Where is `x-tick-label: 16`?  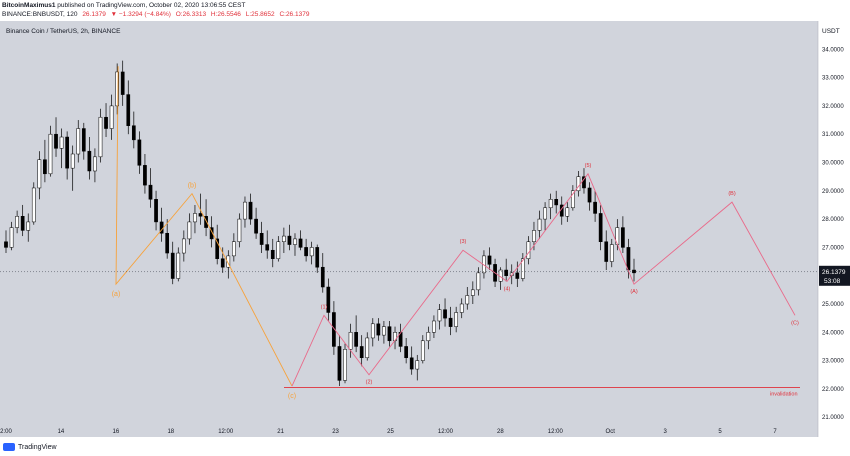
x-tick-label: 16 is located at coordinates (116, 432).